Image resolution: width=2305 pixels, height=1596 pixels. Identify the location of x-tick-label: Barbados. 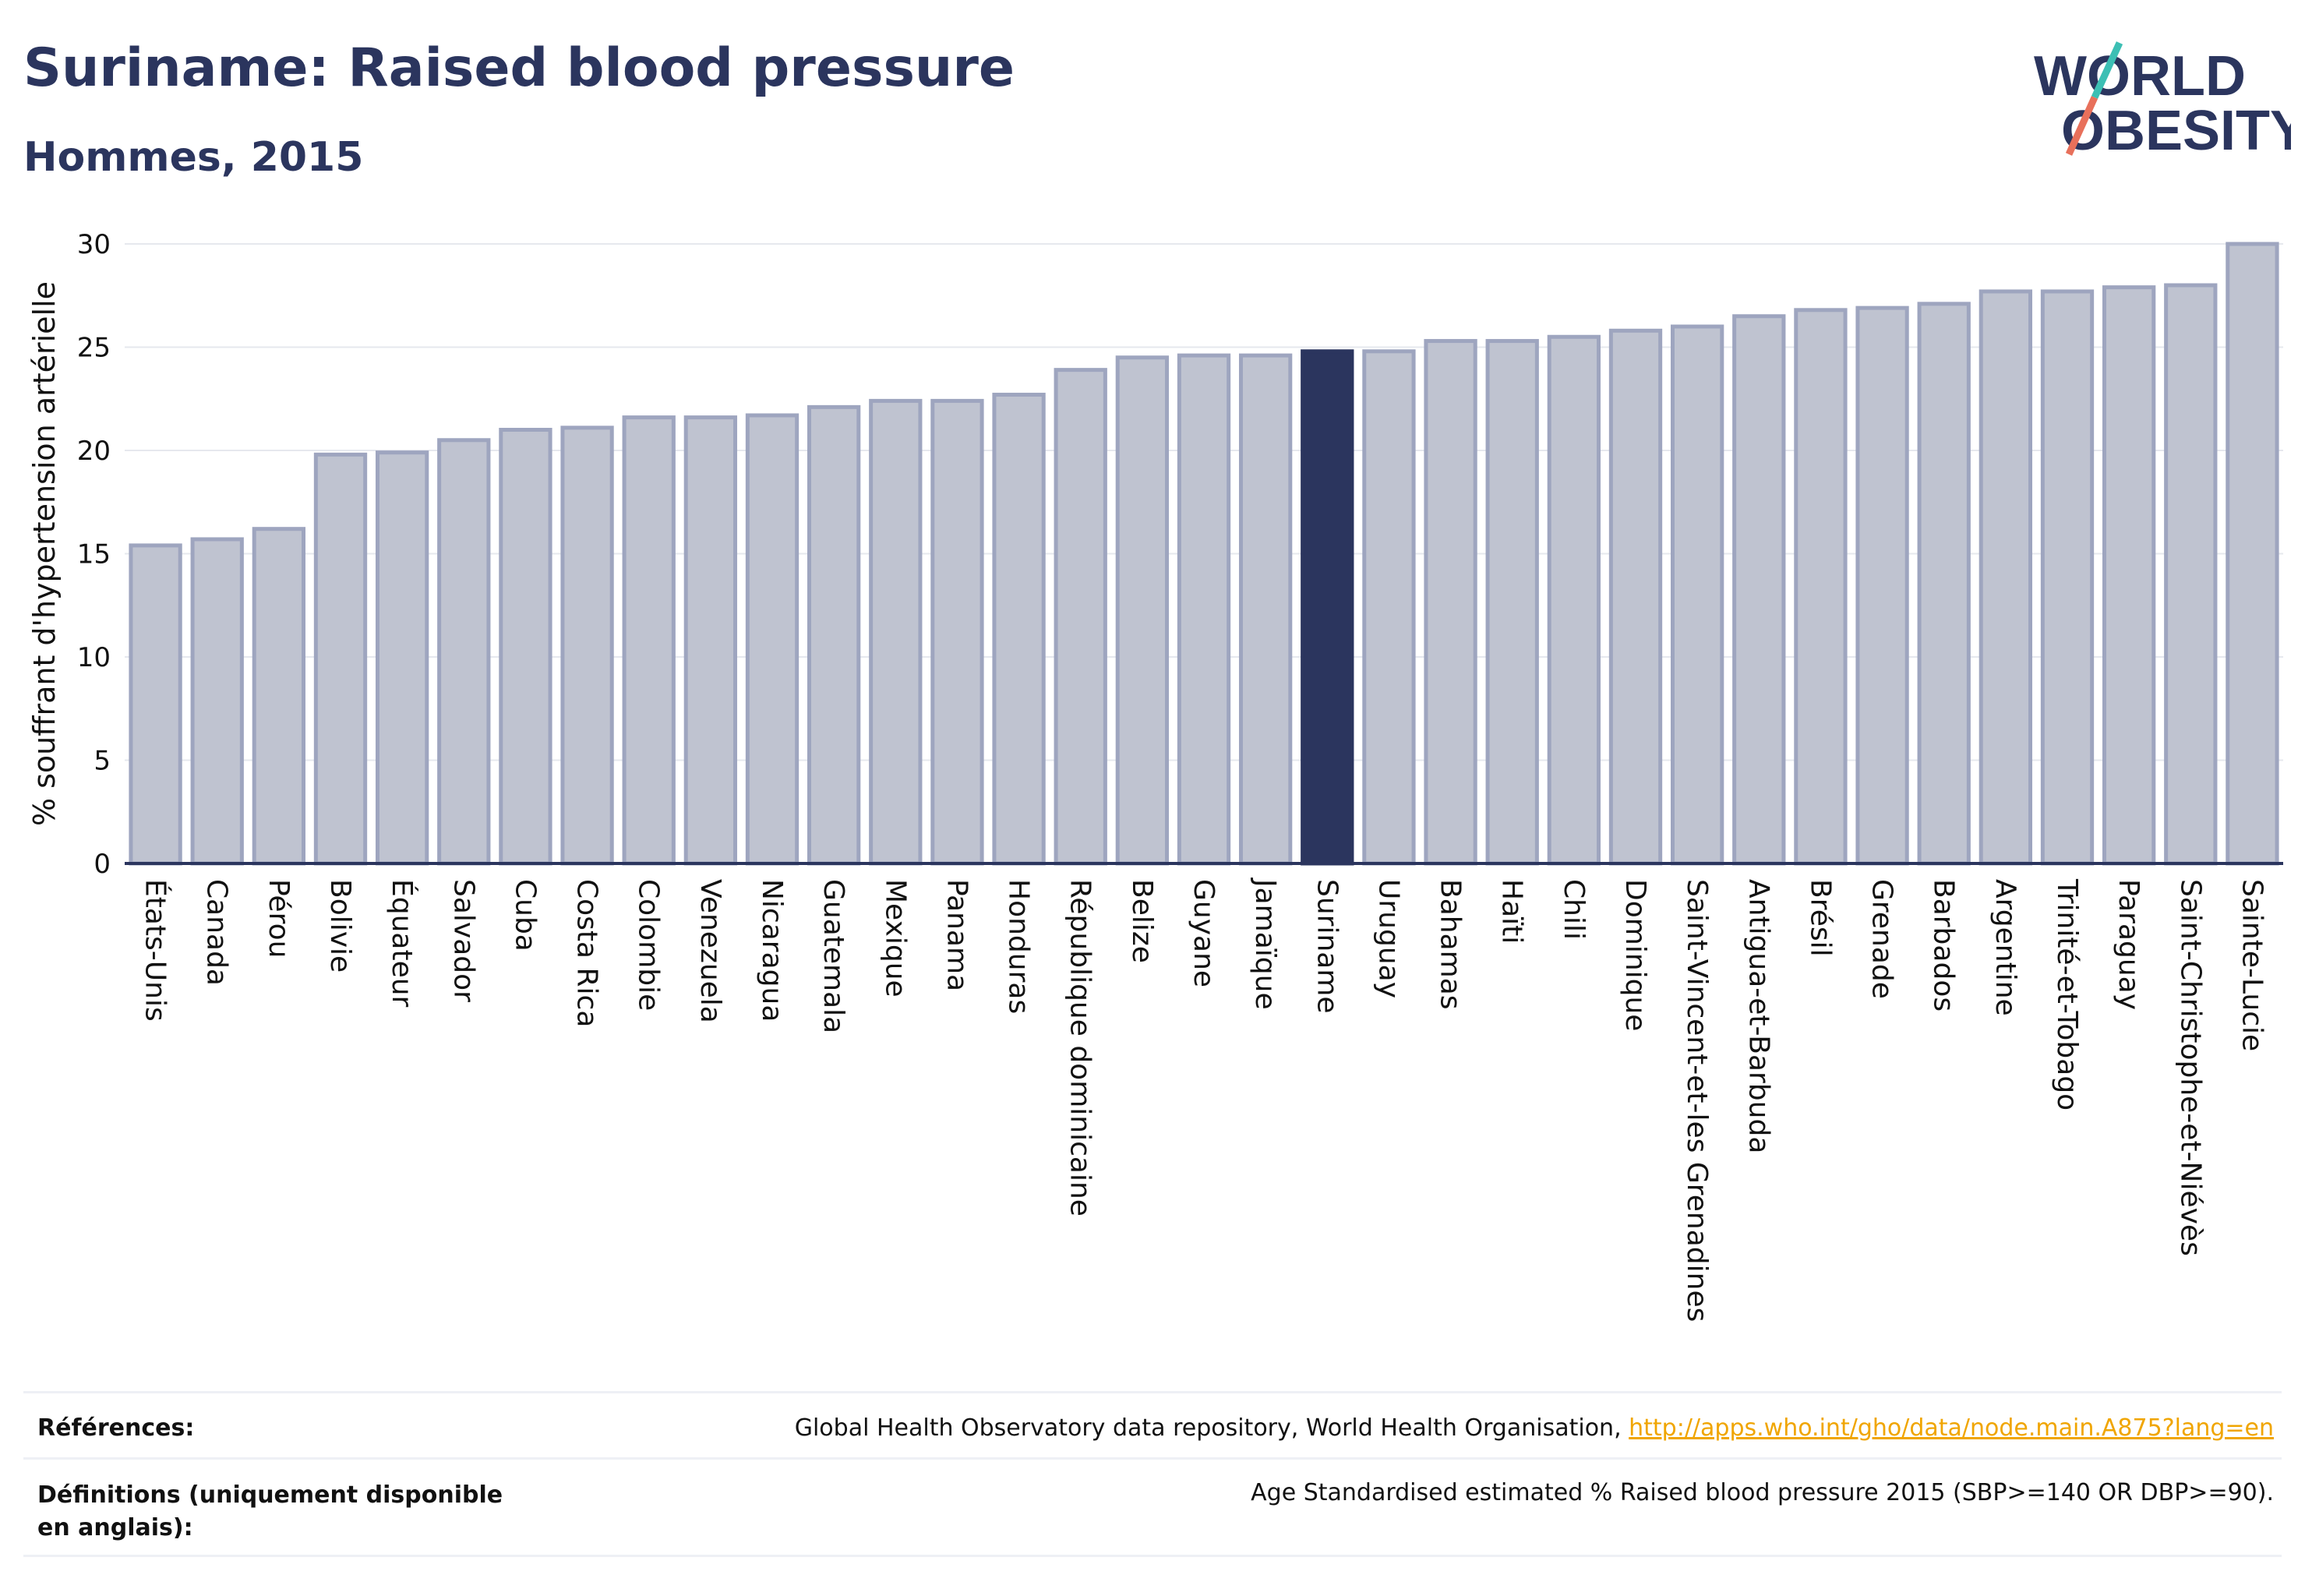
(1944, 945).